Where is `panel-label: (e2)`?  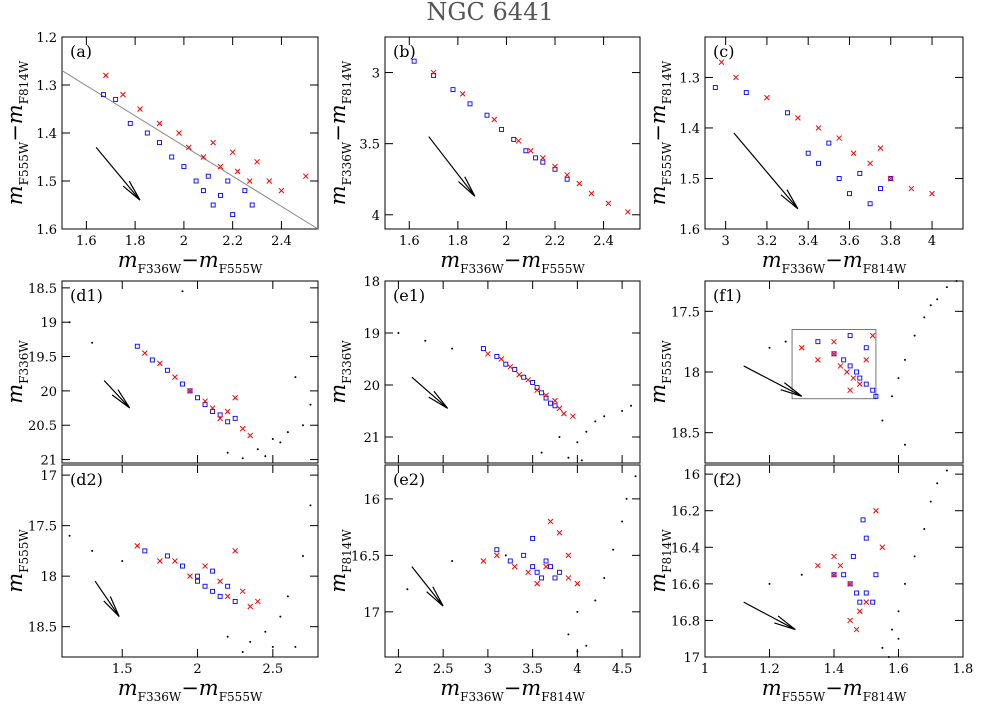 panel-label: (e2) is located at coordinates (409, 479).